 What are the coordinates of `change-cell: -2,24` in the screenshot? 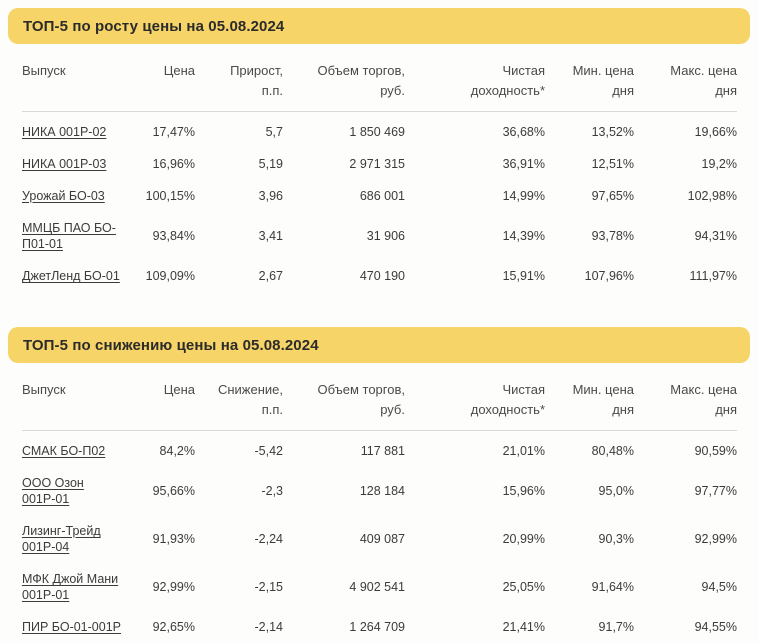 It's located at (269, 539).